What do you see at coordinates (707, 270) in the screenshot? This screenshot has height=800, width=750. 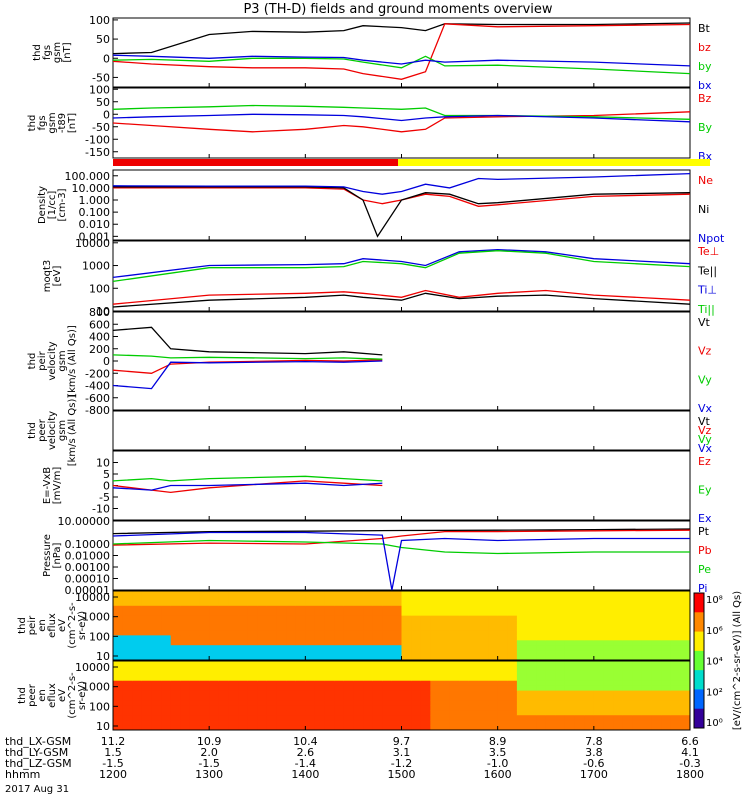 I see `legend-Te||: Te||` at bounding box center [707, 270].